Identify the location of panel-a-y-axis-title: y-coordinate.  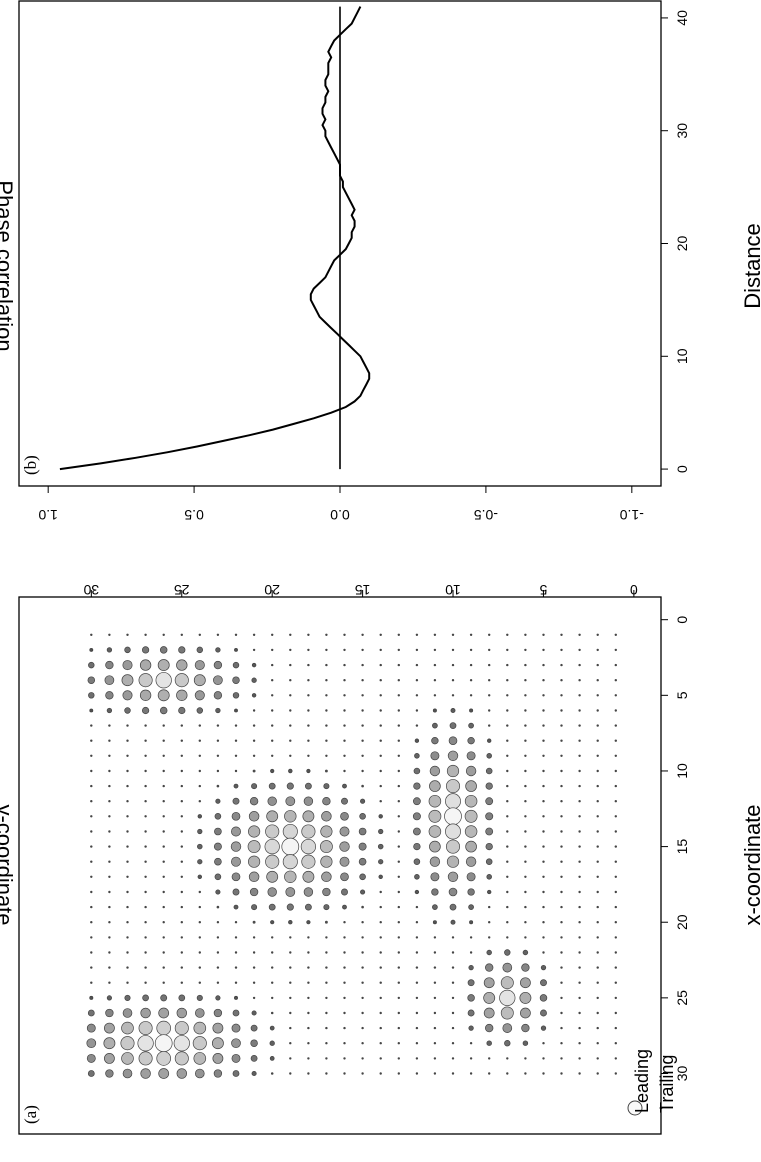
(8, 864).